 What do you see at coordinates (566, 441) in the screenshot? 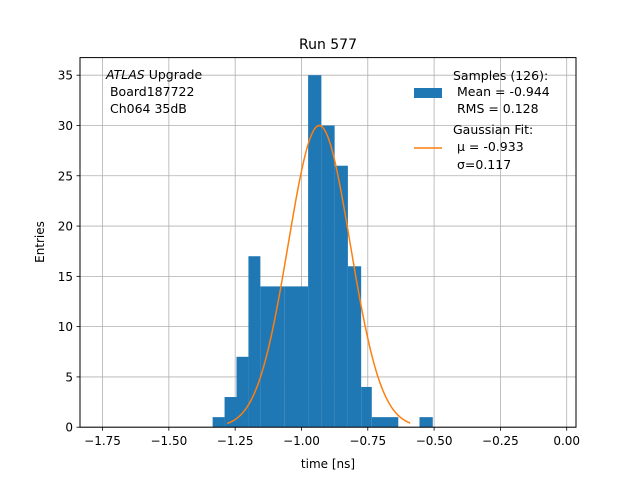
I see `x-tick-label: 0.00` at bounding box center [566, 441].